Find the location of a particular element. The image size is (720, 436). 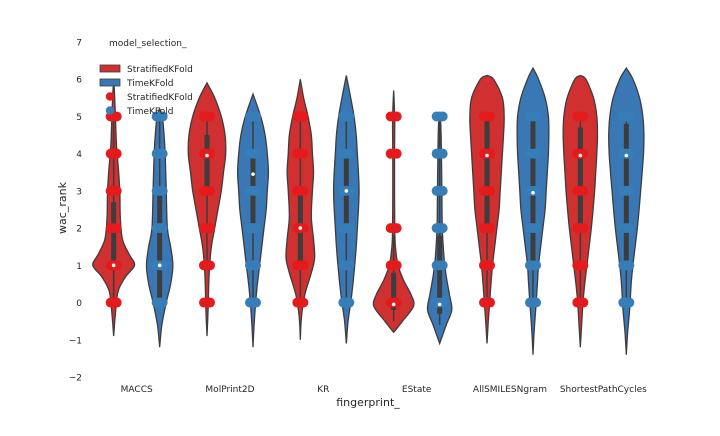

y-tick-label: 0 is located at coordinates (79, 304).